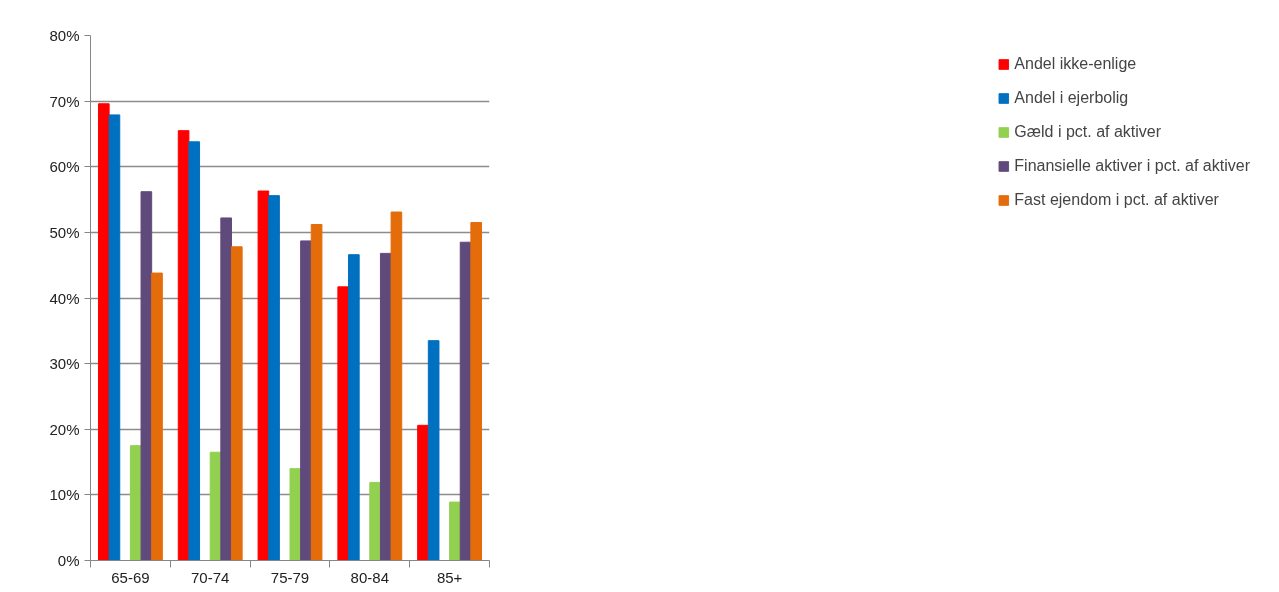  What do you see at coordinates (64, 35) in the screenshot?
I see `y-tick-label: 80%` at bounding box center [64, 35].